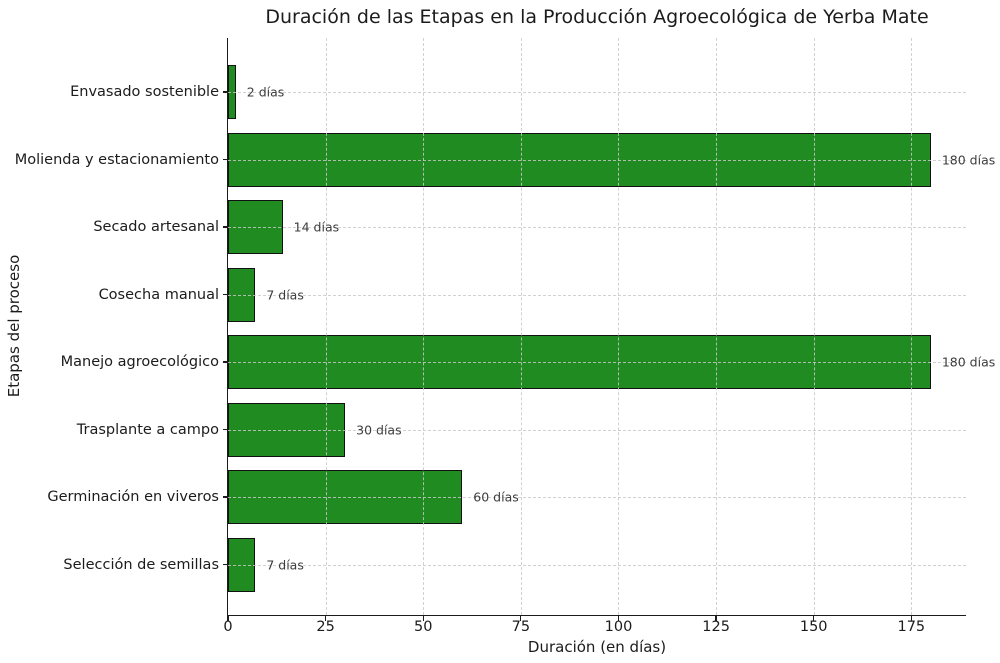  Describe the element at coordinates (141, 564) in the screenshot. I see `y-tick-label: Selección de semillas` at that location.